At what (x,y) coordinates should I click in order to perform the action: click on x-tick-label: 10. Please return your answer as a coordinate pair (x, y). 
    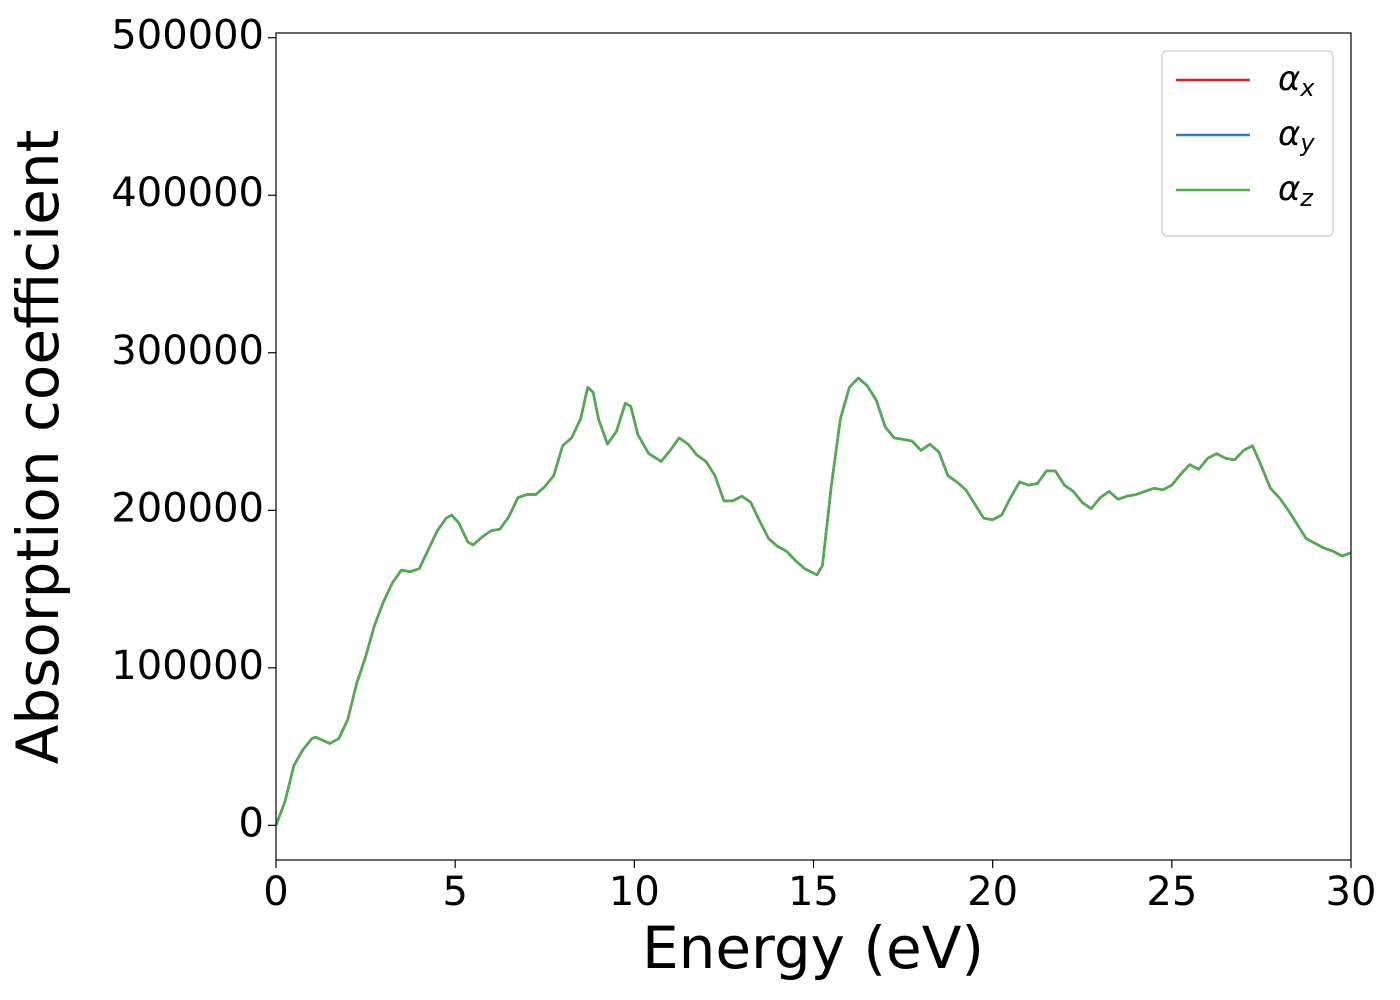
    Looking at the image, I should click on (634, 892).